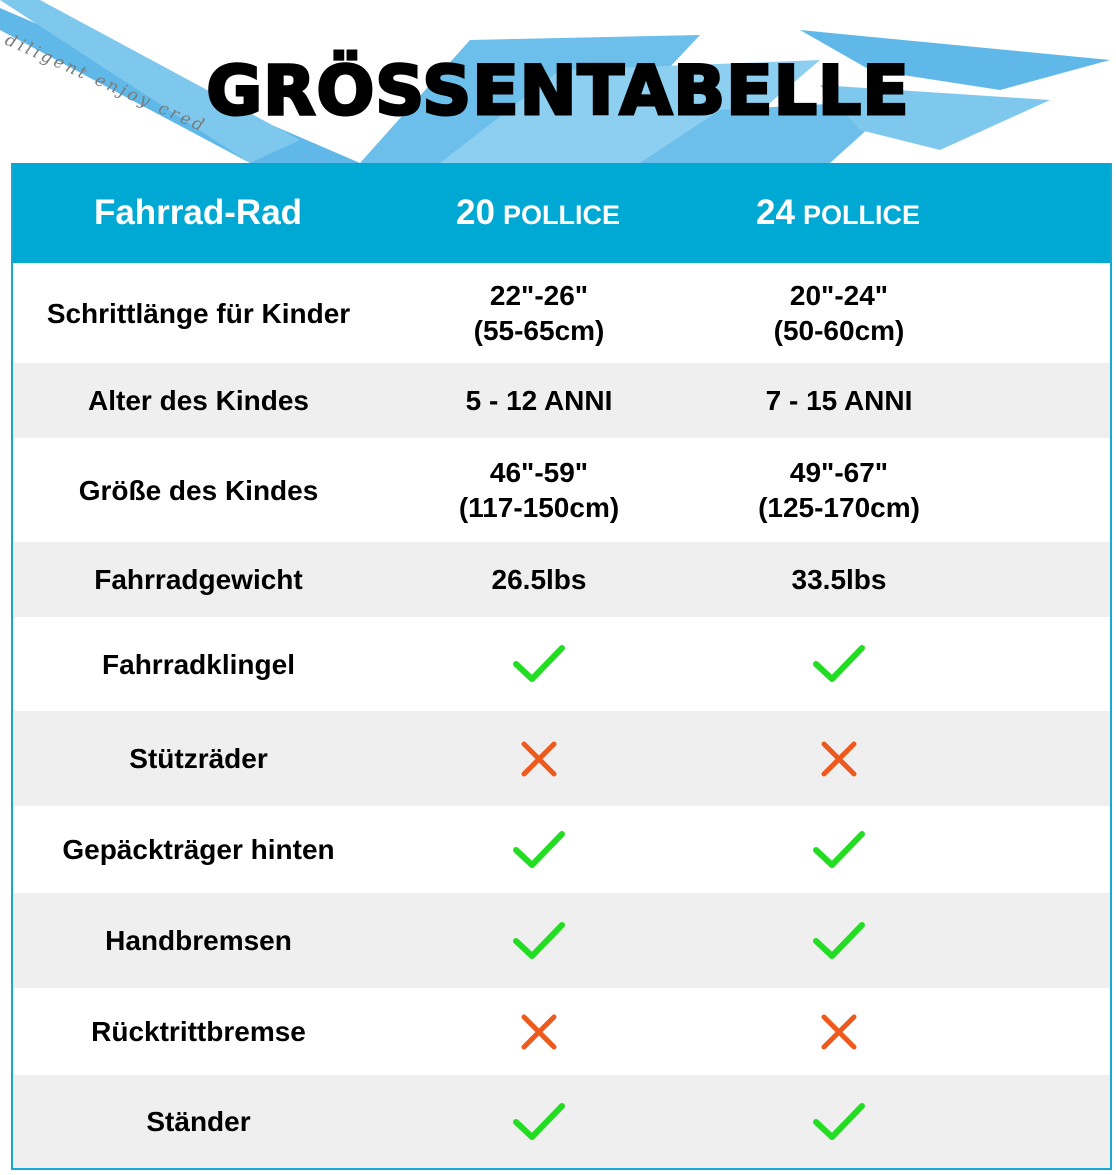  I want to click on cell-20: 46"-59" (117-150cm), so click(539, 490).